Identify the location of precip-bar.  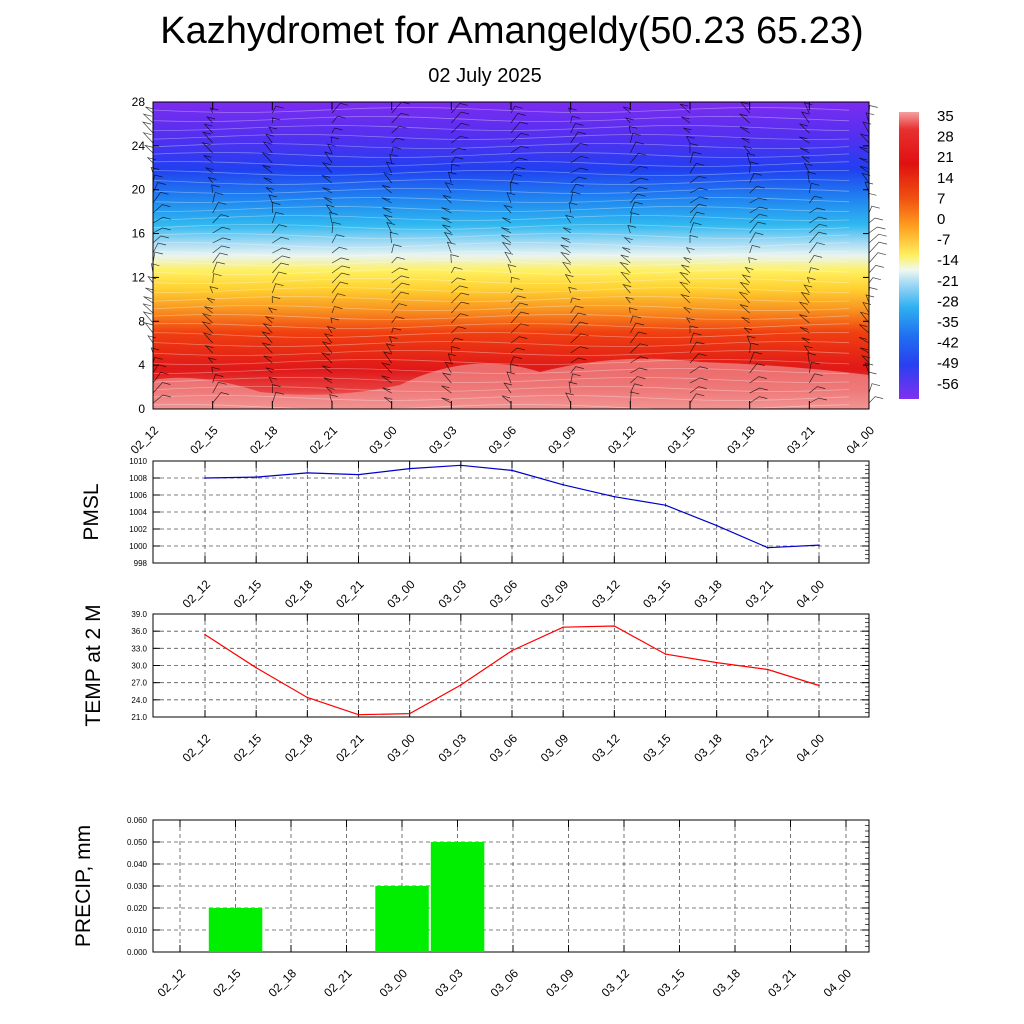
(235, 930).